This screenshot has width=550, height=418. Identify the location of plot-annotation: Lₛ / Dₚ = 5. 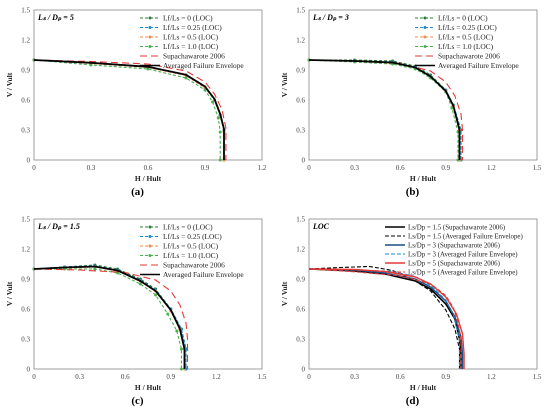
(55, 17).